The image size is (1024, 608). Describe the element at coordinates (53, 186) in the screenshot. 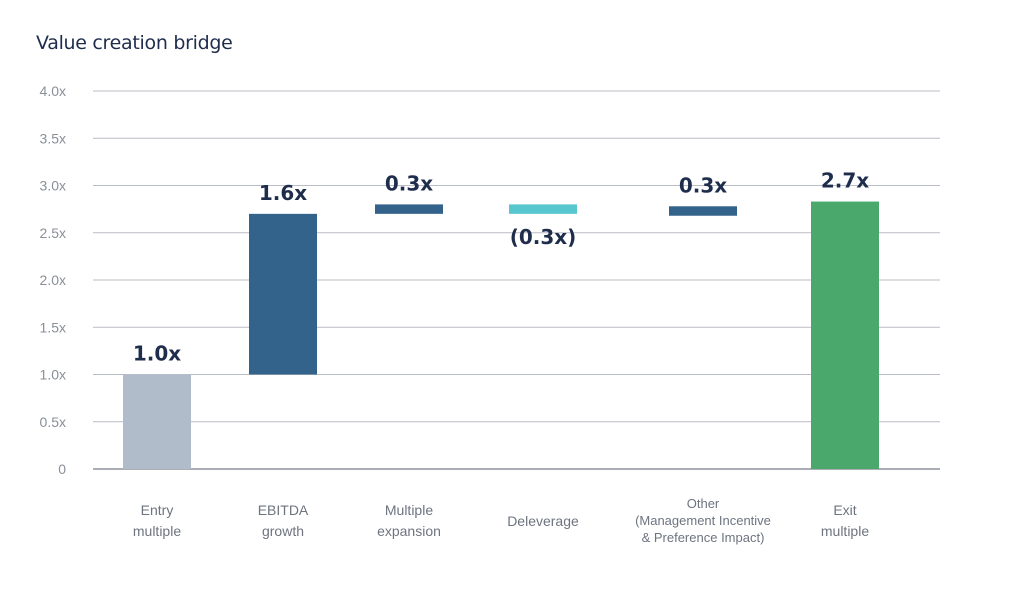

I see `y-tick-label: 3.0x` at that location.